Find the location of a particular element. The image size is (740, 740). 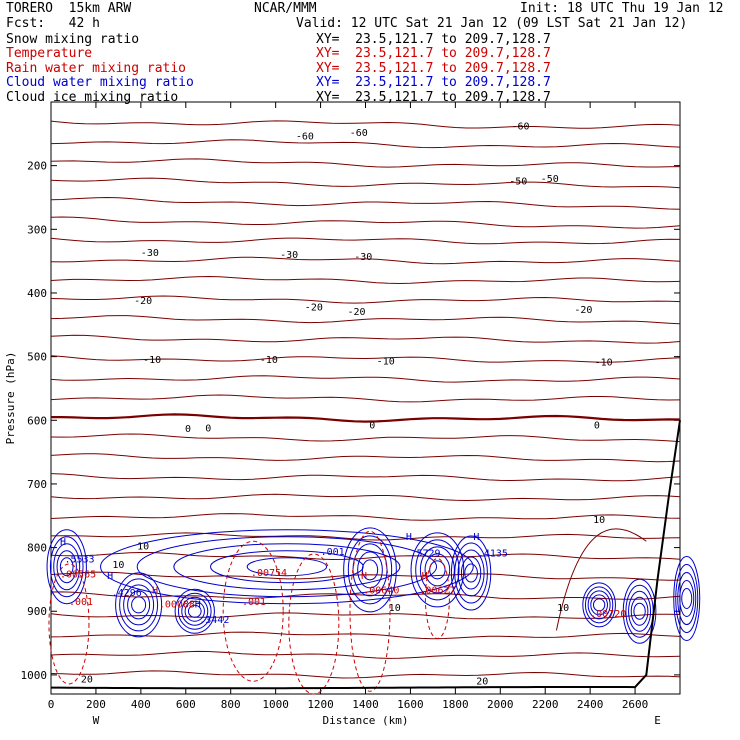

y-tick-label: 600 is located at coordinates (37, 420).